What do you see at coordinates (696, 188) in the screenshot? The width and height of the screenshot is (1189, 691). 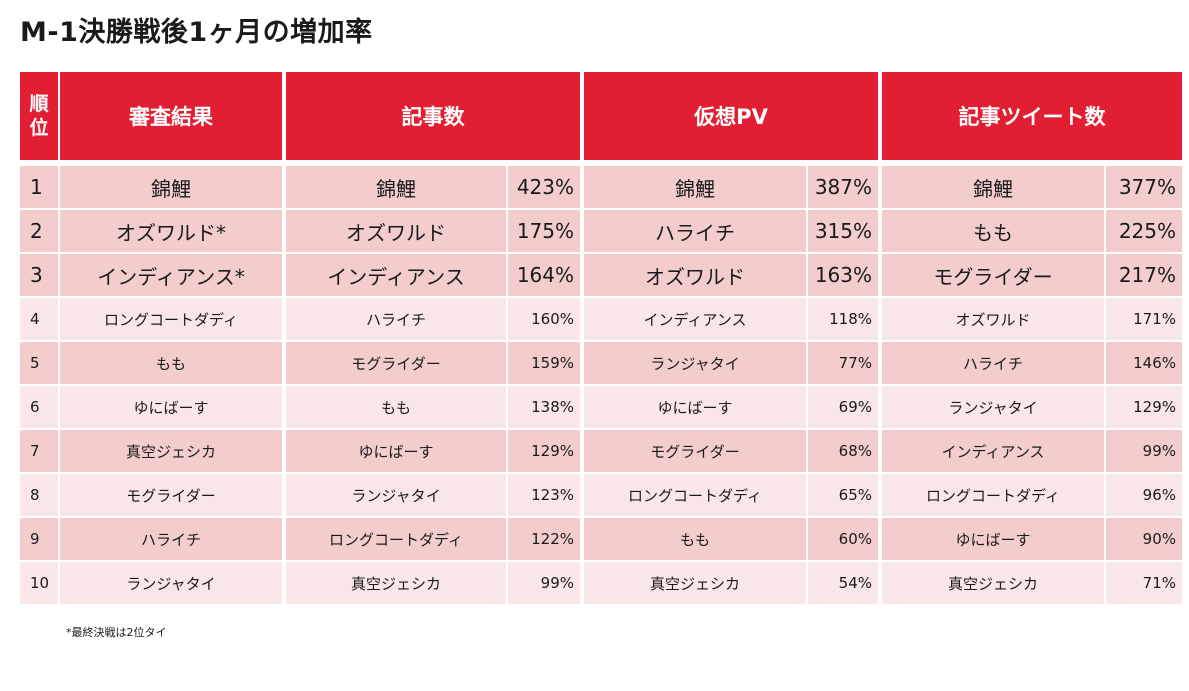 I see `cell-pv-name: 錦鯉` at bounding box center [696, 188].